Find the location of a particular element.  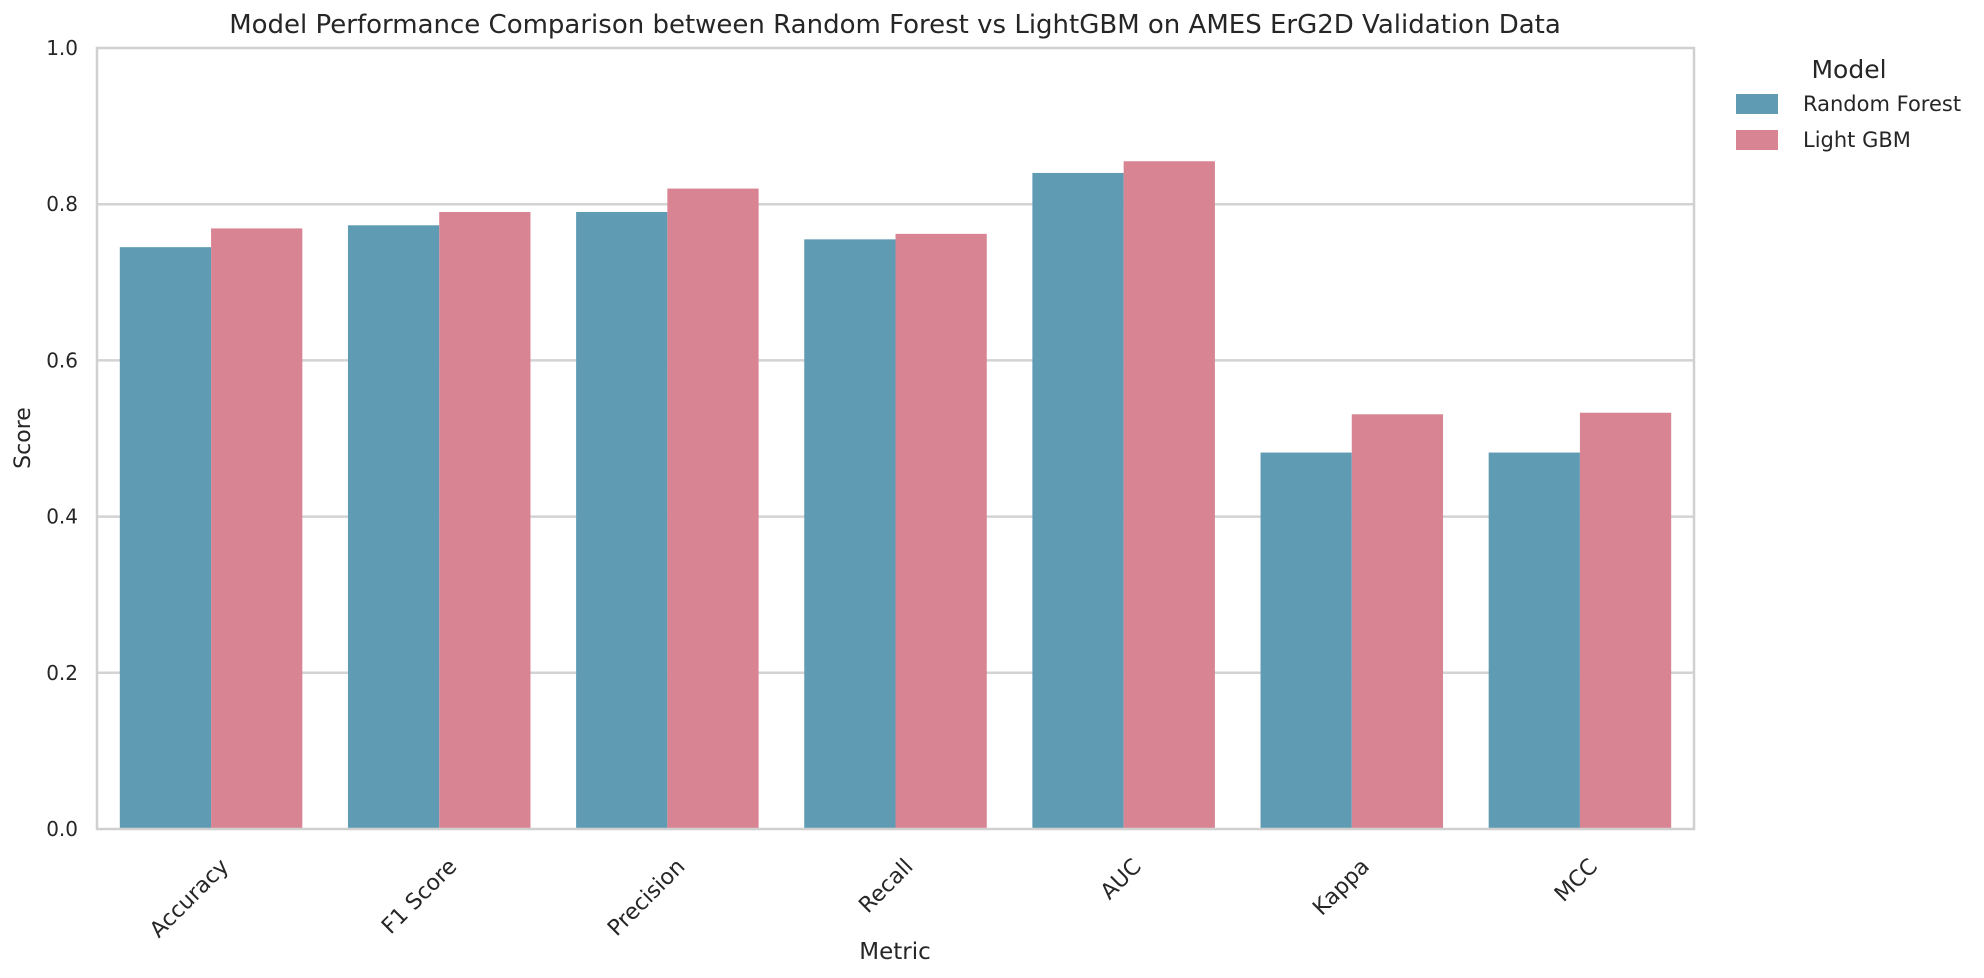

x-tick-label: Accuracy is located at coordinates (189, 898).